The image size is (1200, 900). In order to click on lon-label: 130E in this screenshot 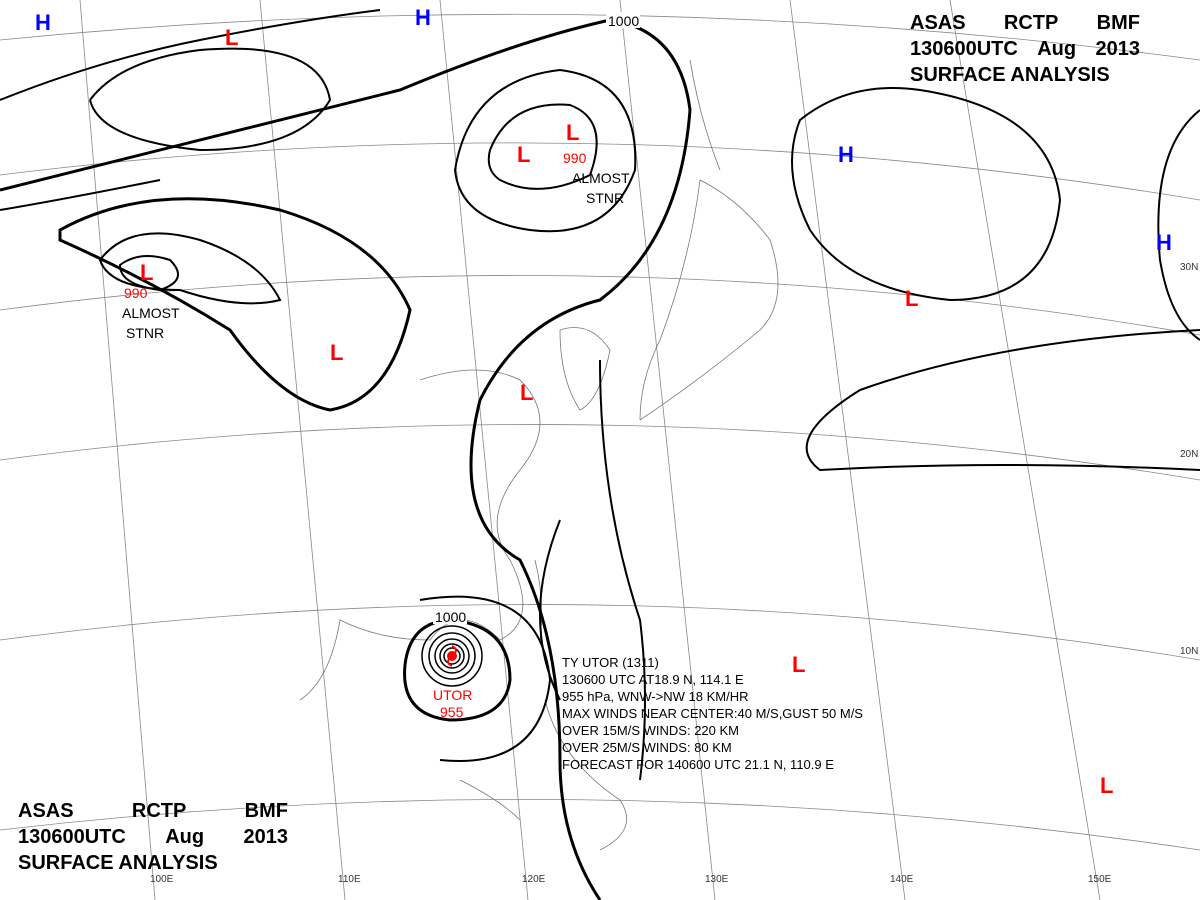, I will do `click(717, 879)`.